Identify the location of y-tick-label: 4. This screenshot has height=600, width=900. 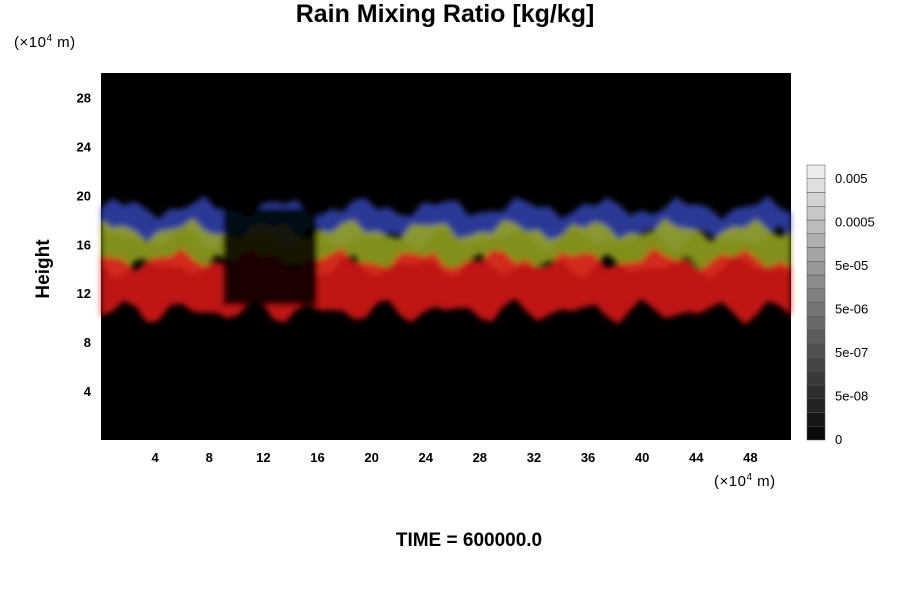
(88, 391).